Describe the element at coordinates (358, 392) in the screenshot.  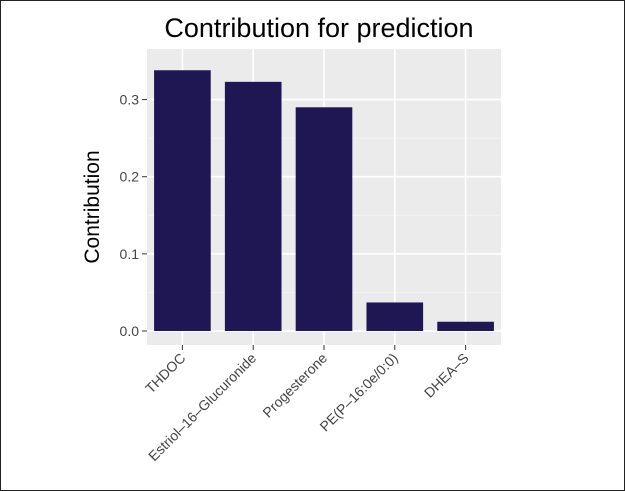
I see `x-tick-label: PE(P–16:0e/0:0)` at that location.